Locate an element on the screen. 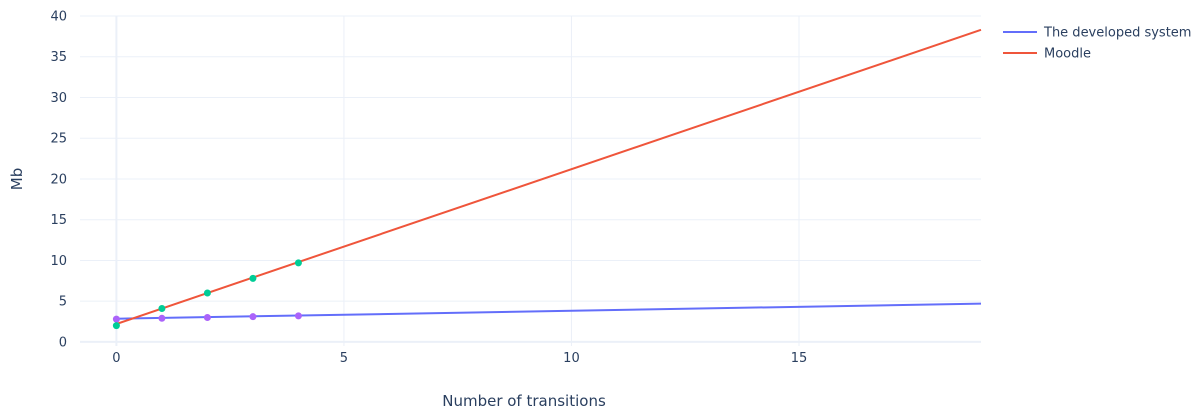 This screenshot has width=1197, height=413. y-tick-label: 30 is located at coordinates (58, 98).